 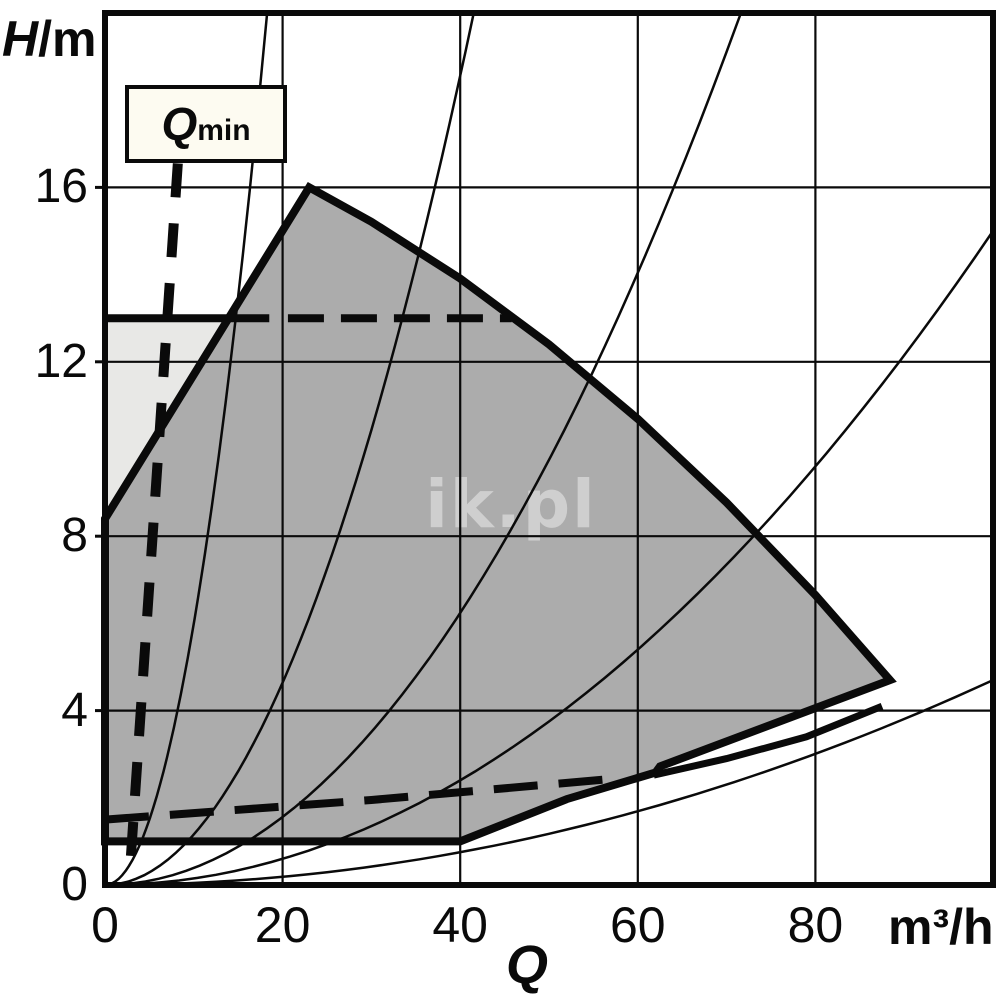 I want to click on y-tick-label: 4, so click(x=74, y=710).